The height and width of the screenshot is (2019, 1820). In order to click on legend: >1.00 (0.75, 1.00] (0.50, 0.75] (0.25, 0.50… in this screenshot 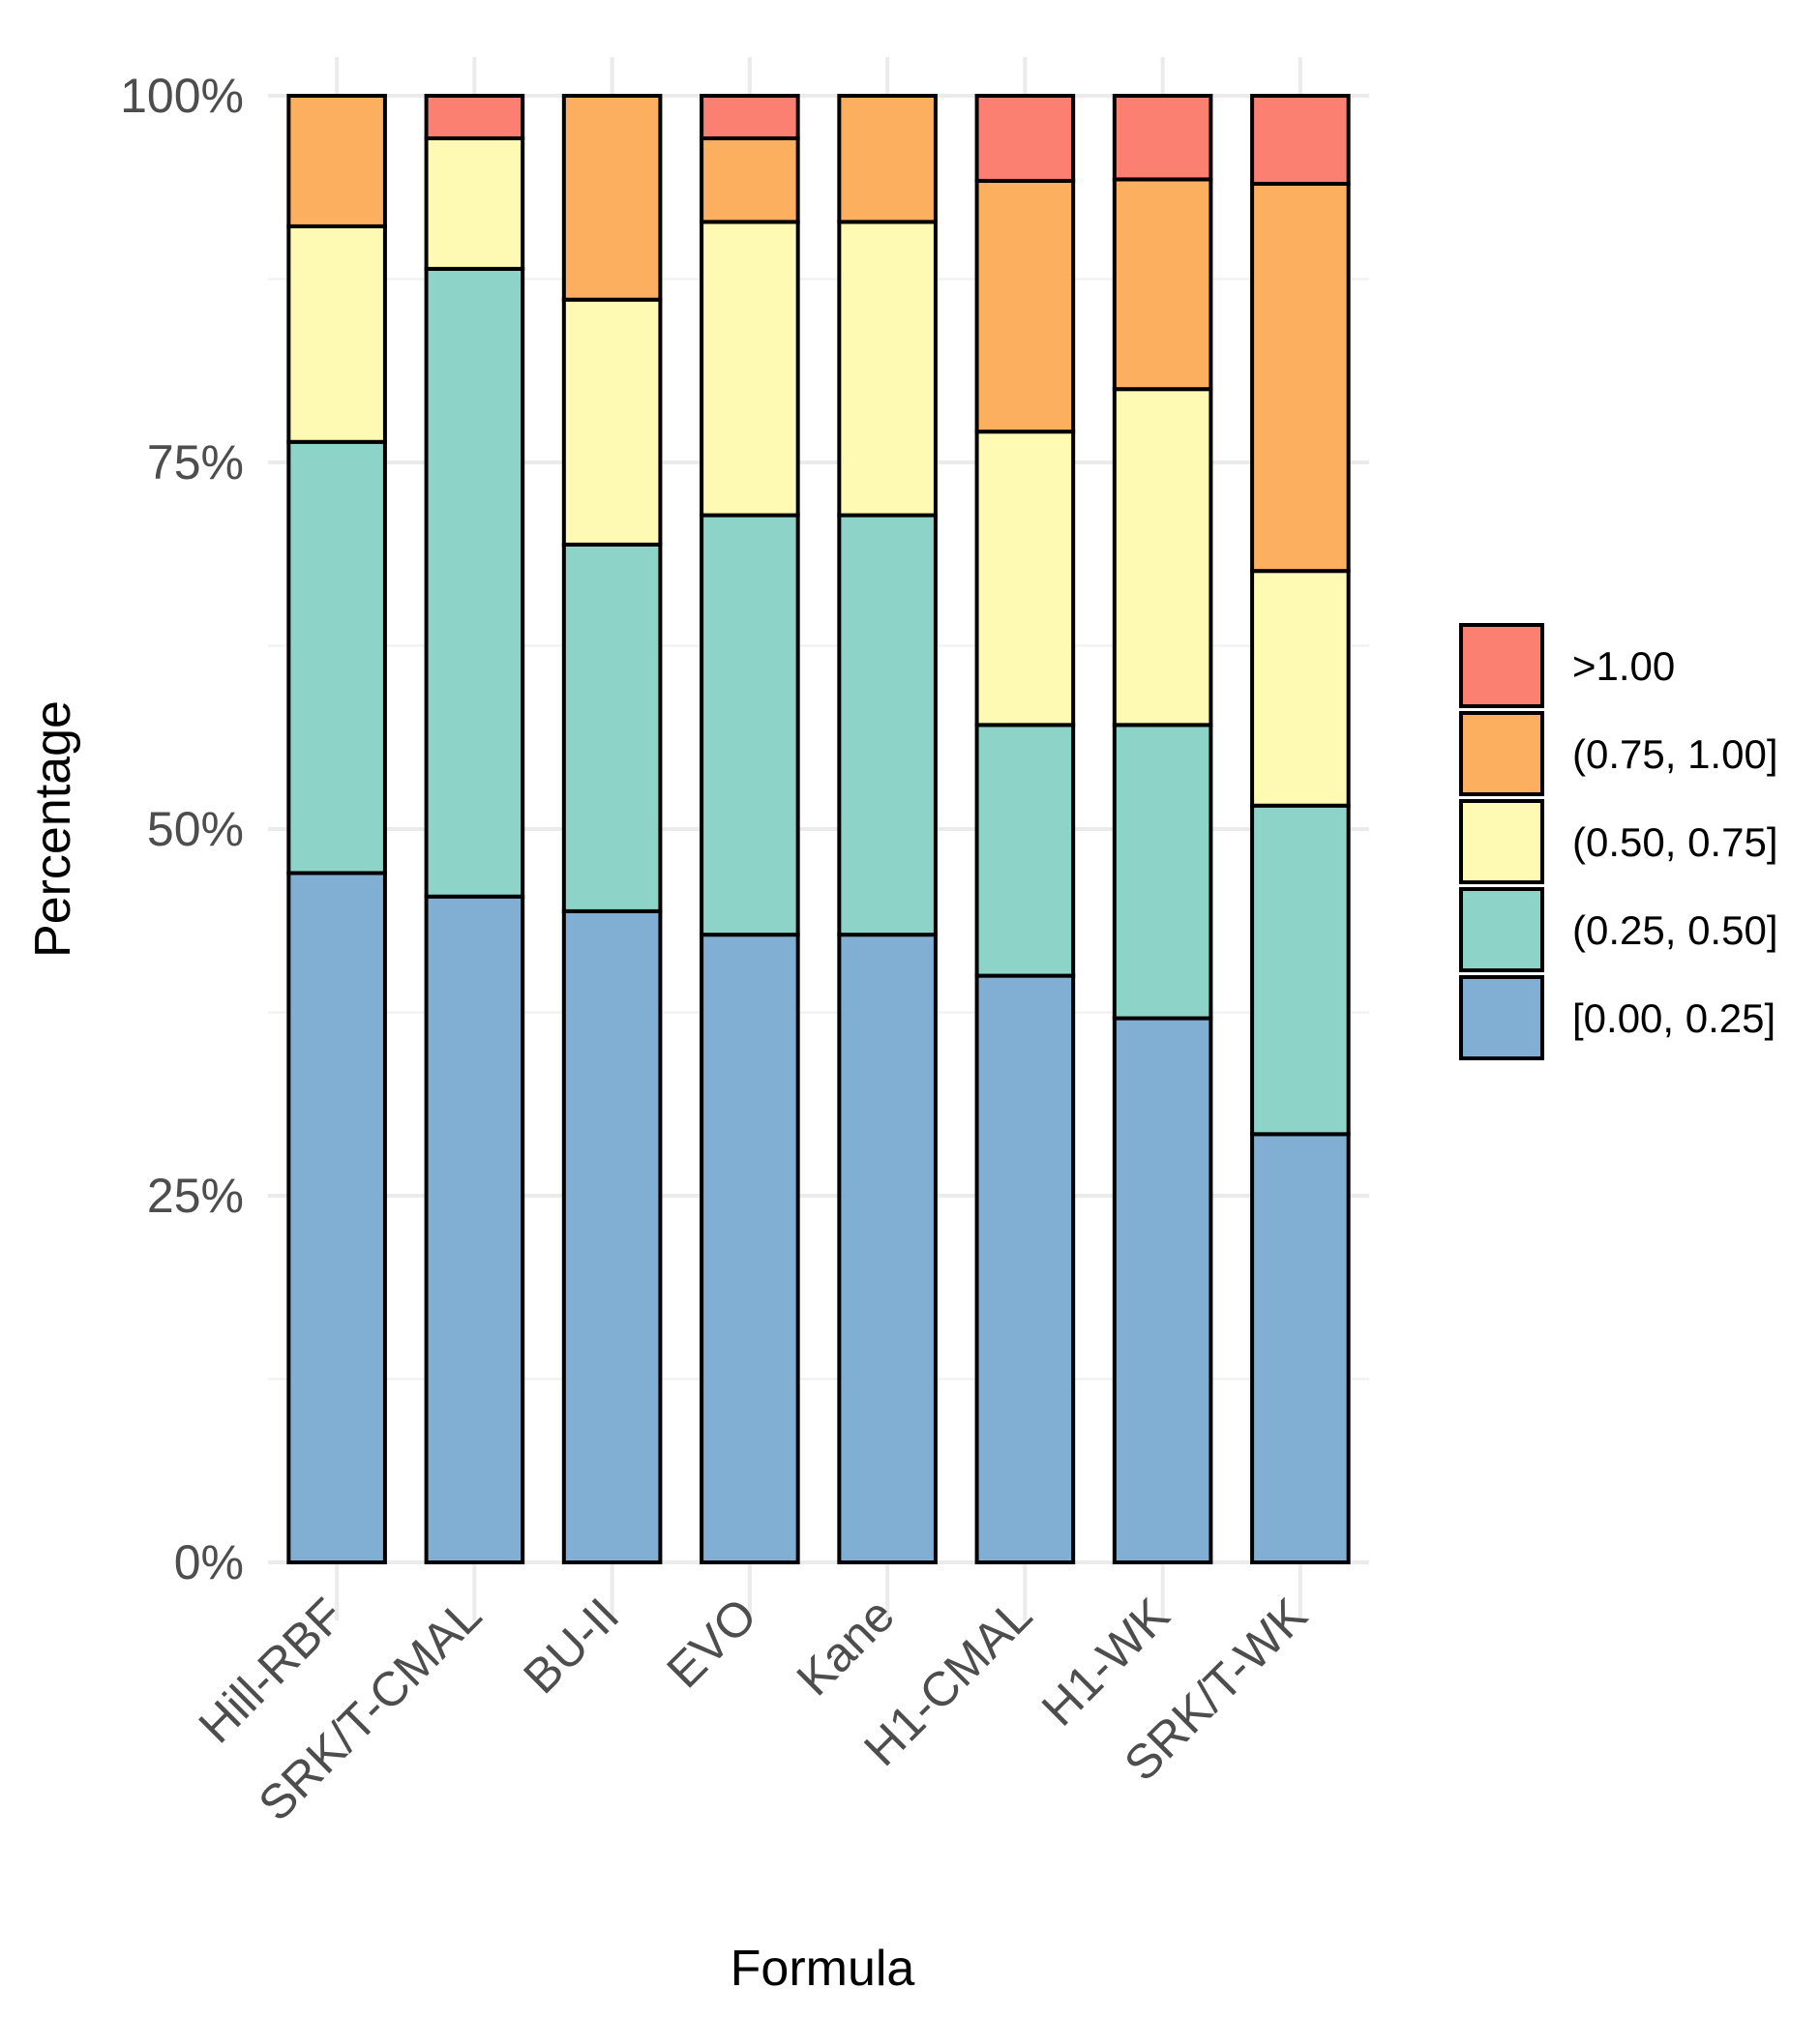, I will do `click(1618, 842)`.